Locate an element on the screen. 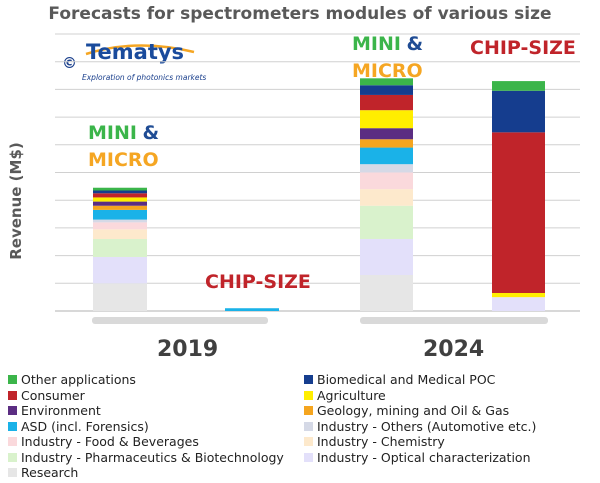 This screenshot has width=600, height=483. bar-segment-2019-mini-micro-industry-food-beverages is located at coordinates (120, 226).